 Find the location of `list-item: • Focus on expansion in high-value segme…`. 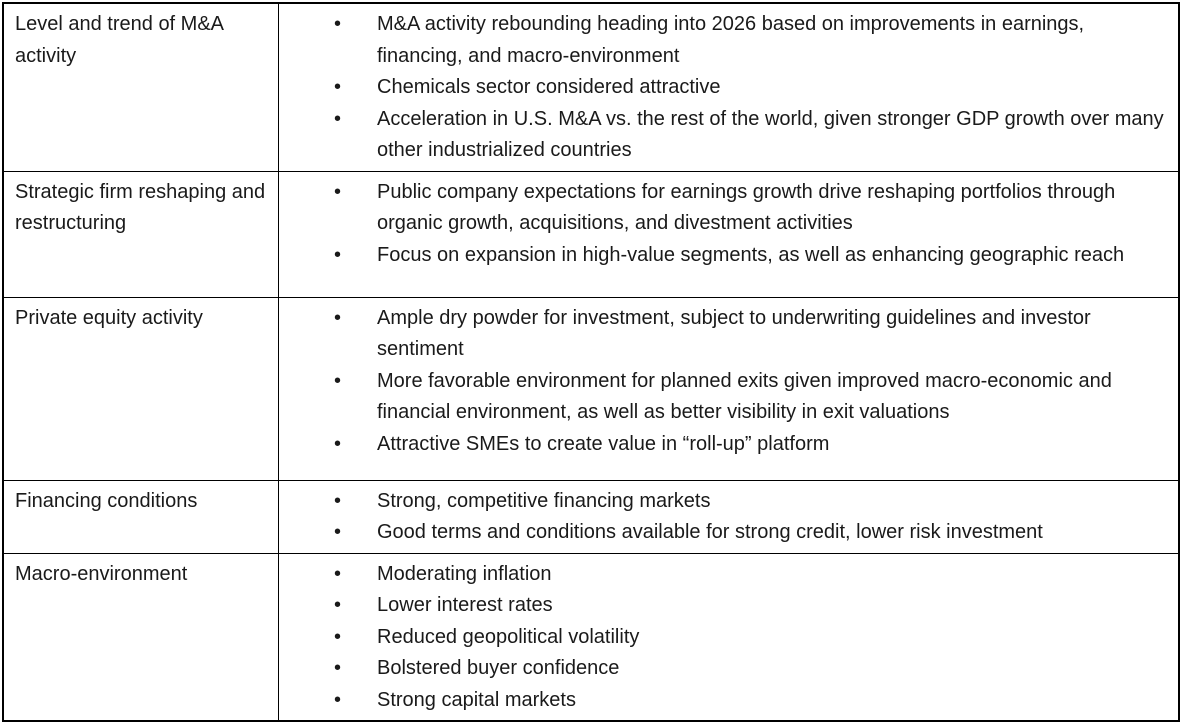

list-item: • Focus on expansion in high-value segme… is located at coordinates (723, 256).